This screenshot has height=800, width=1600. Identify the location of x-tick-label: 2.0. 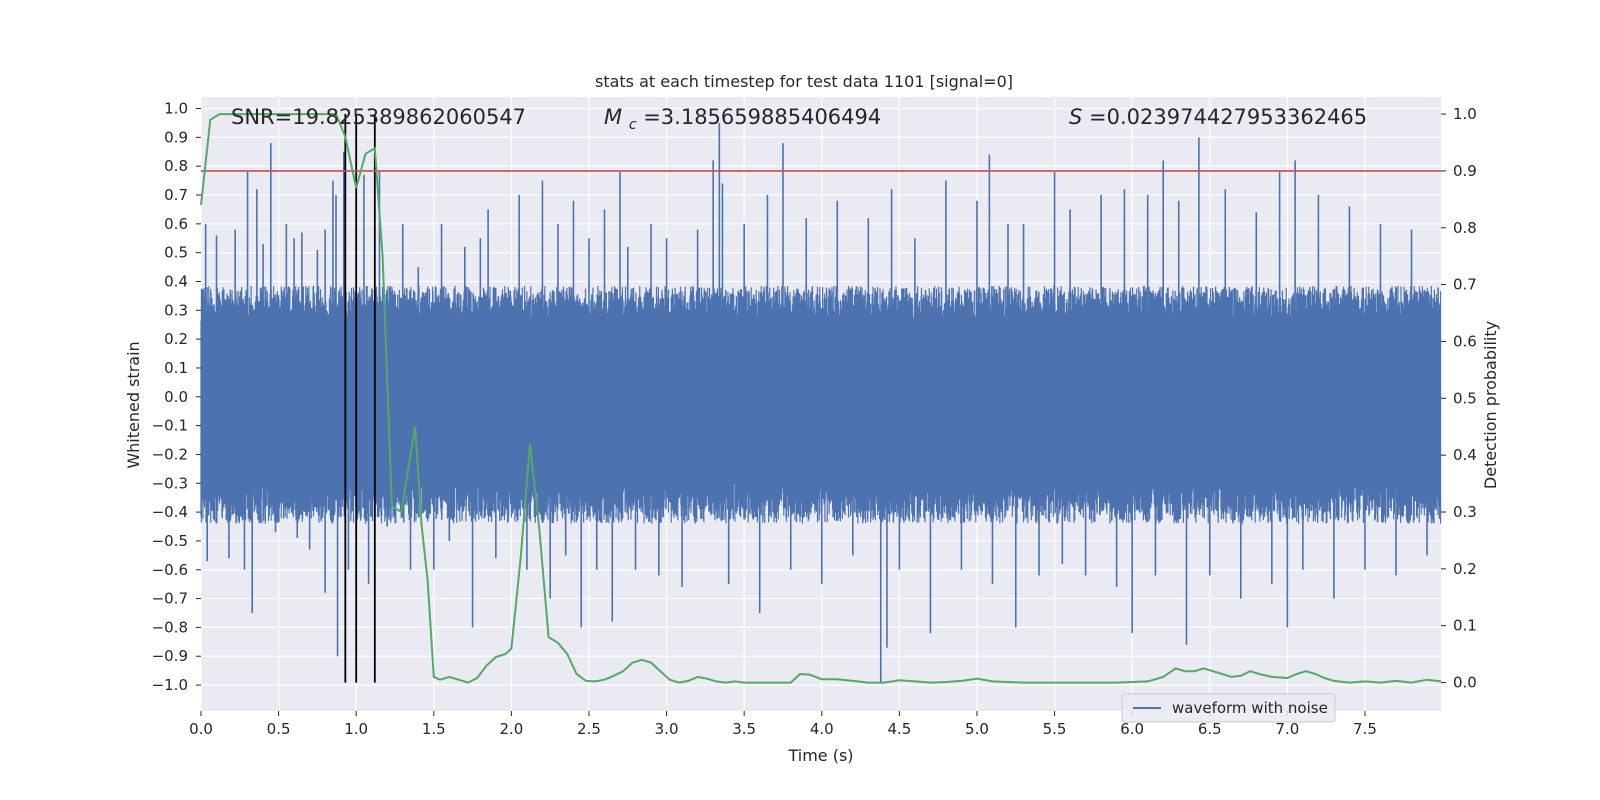
(511, 729).